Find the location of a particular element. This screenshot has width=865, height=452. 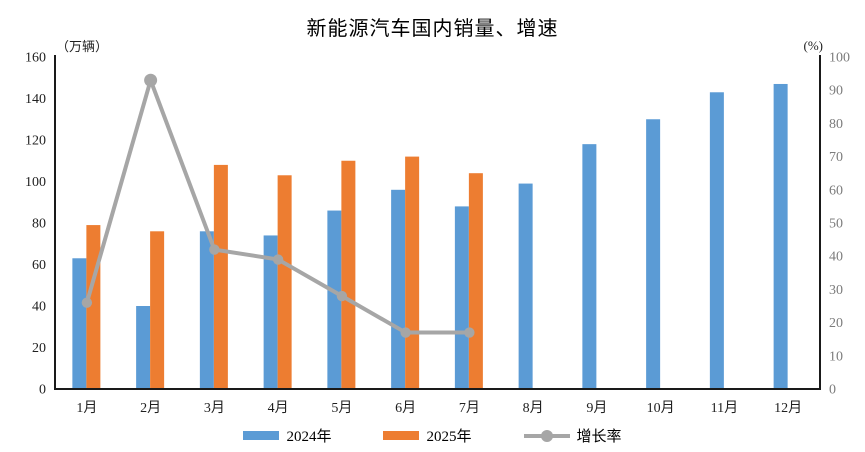

growth-rate-marker-4月 is located at coordinates (278, 259).